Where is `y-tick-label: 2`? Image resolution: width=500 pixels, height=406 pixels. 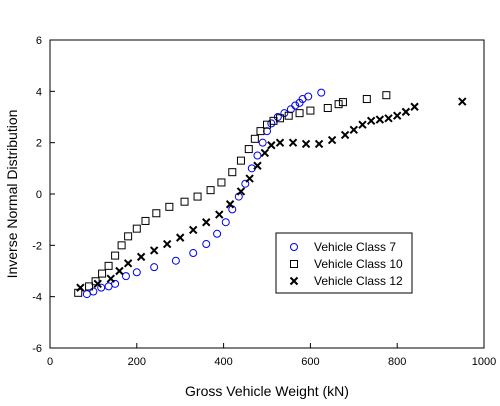
y-tick-label: 2 is located at coordinates (39, 144).